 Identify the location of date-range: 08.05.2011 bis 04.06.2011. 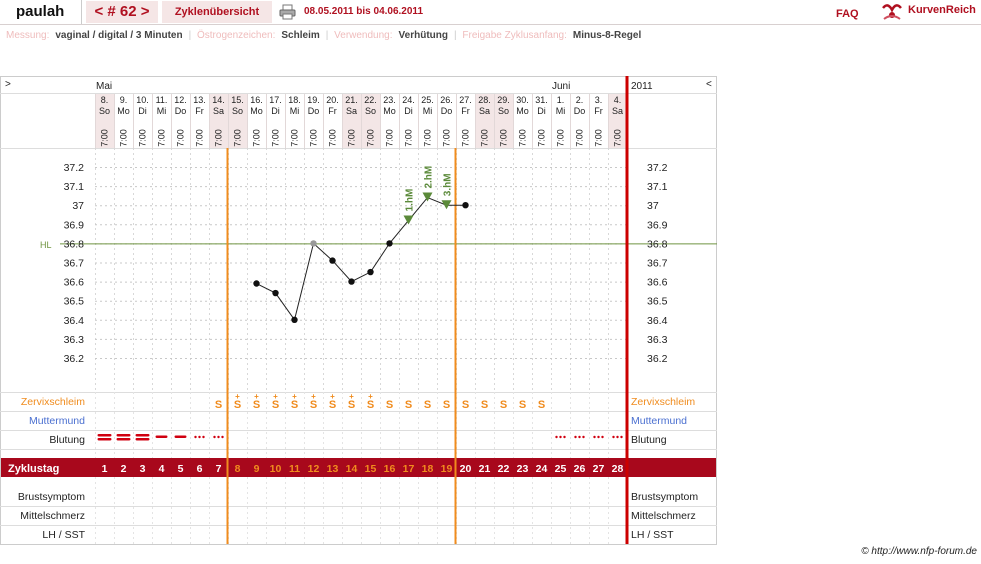
(363, 11).